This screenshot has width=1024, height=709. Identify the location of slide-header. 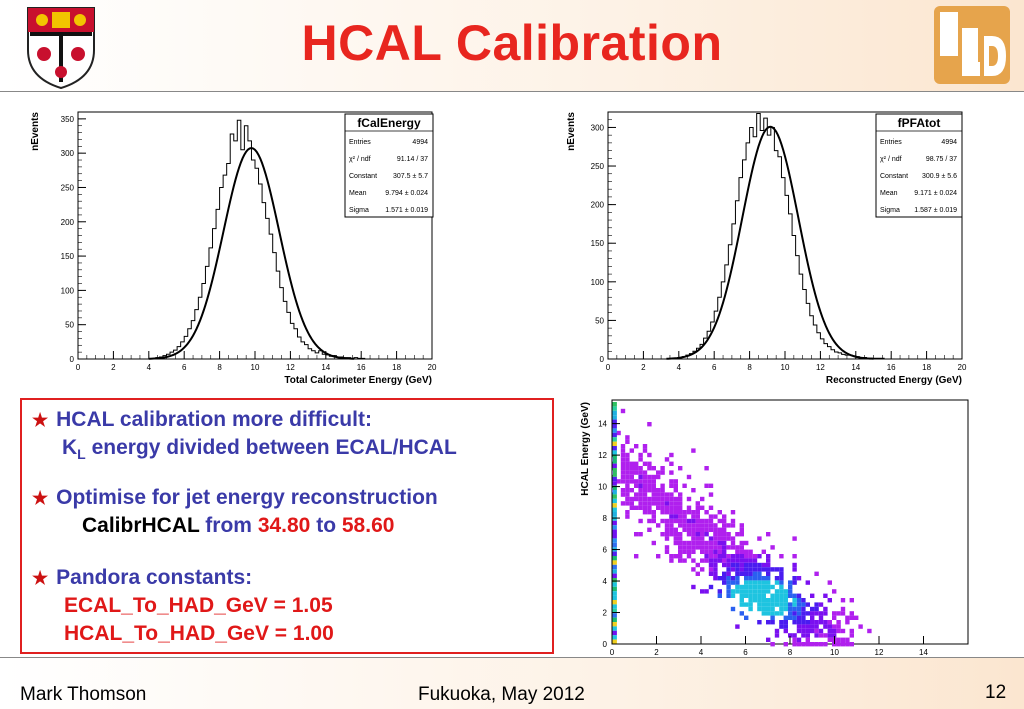
(512, 46).